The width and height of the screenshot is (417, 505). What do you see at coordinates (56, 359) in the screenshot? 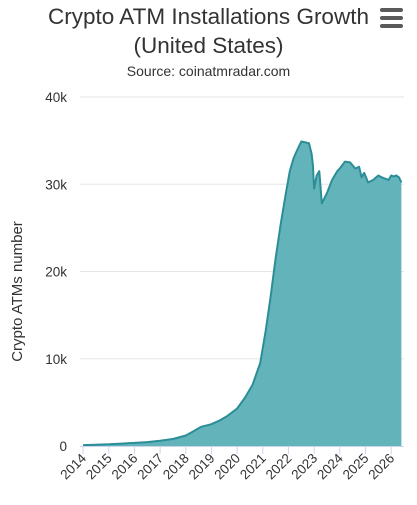
I see `y-tick-label-10k: 10k` at bounding box center [56, 359].